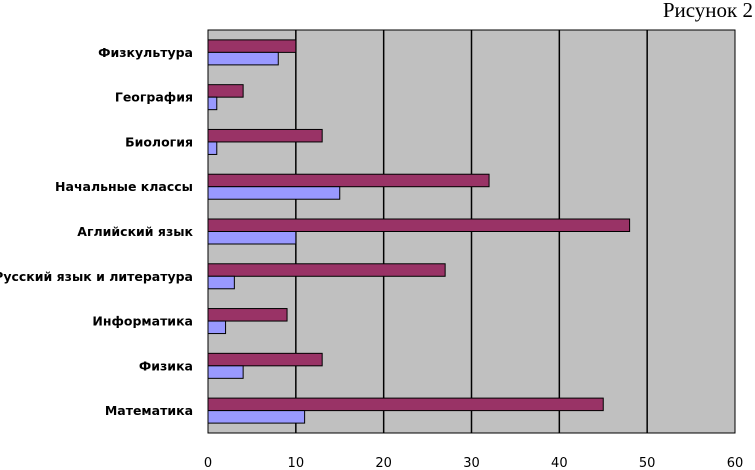  I want to click on category-label: Информатика, so click(142, 321).